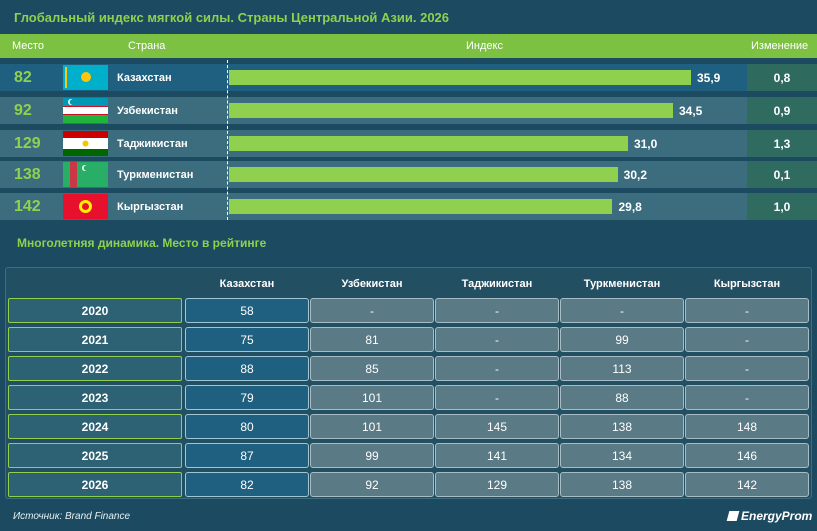 This screenshot has height=531, width=817. Describe the element at coordinates (622, 455) in the screenshot. I see `rank-cell: 134` at that location.